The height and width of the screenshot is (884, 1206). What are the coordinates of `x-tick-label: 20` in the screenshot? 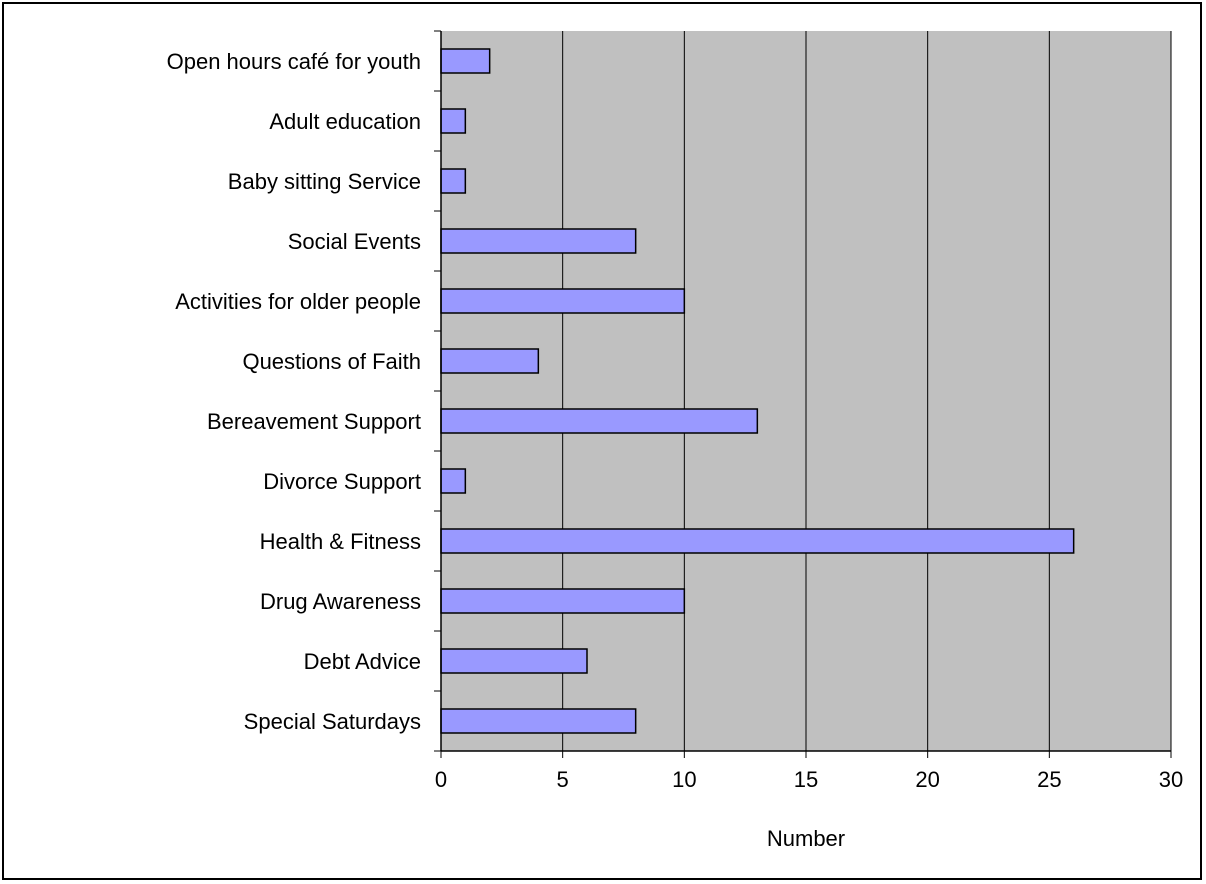 It's located at (927, 779).